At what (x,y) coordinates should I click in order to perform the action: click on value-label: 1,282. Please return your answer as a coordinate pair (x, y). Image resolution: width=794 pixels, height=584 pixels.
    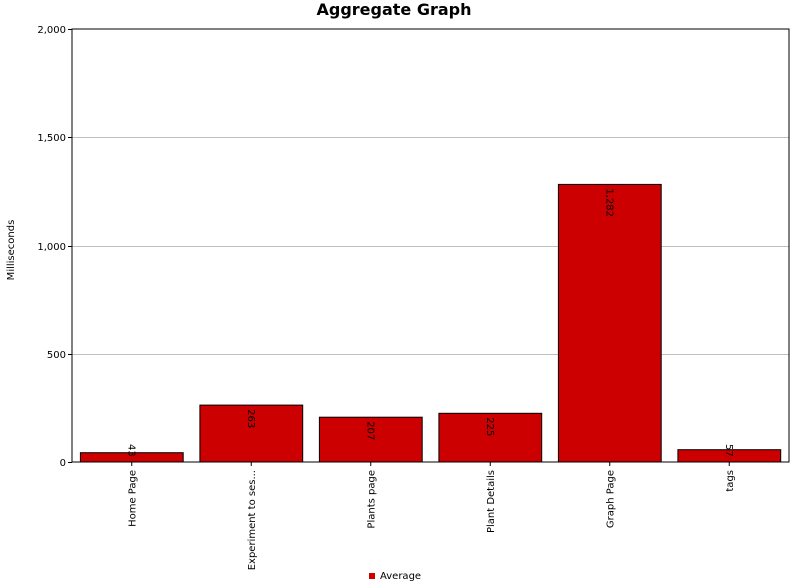
    Looking at the image, I should click on (608, 202).